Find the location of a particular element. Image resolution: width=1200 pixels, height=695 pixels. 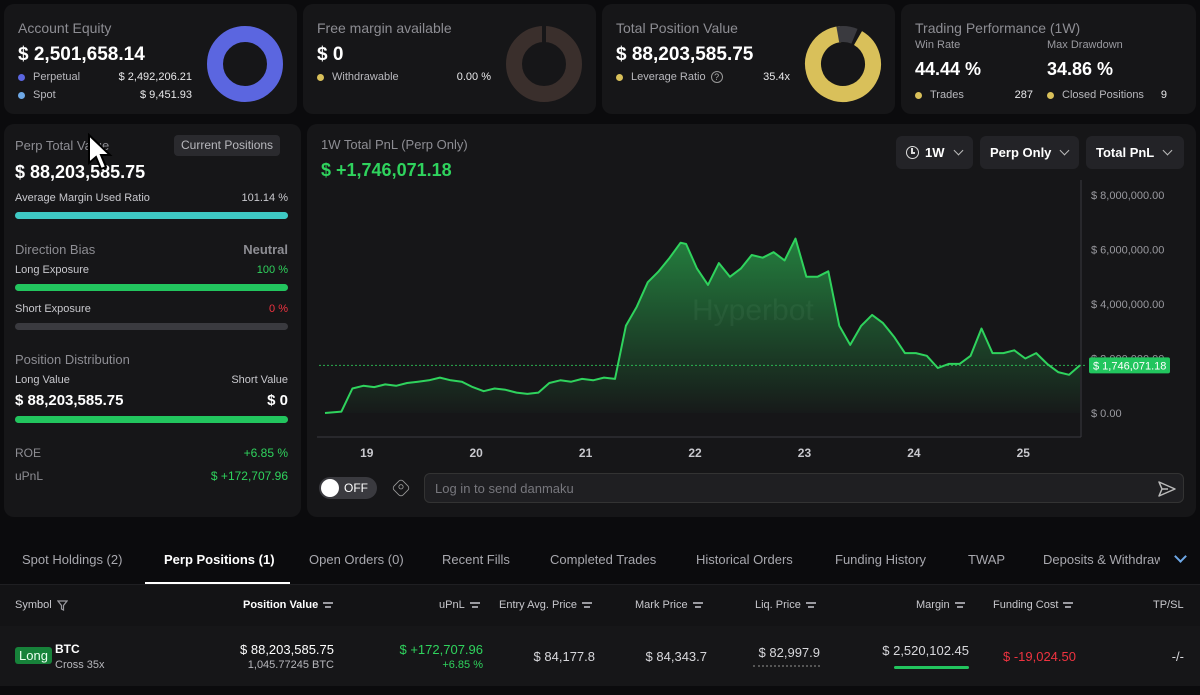

margin-donut is located at coordinates (544, 64).